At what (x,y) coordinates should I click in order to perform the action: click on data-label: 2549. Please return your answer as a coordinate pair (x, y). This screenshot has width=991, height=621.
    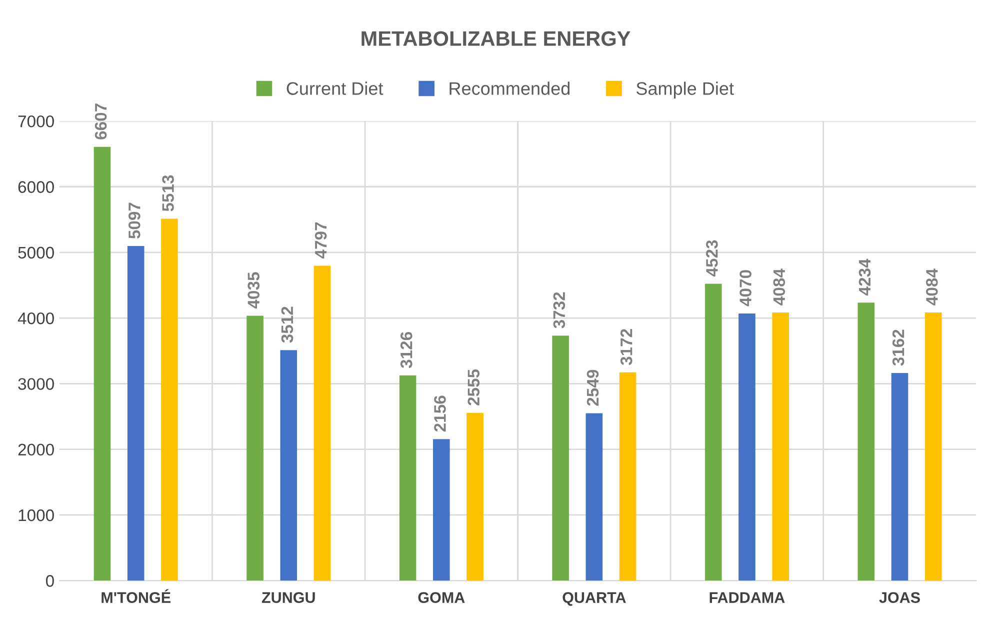
    Looking at the image, I should click on (592, 388).